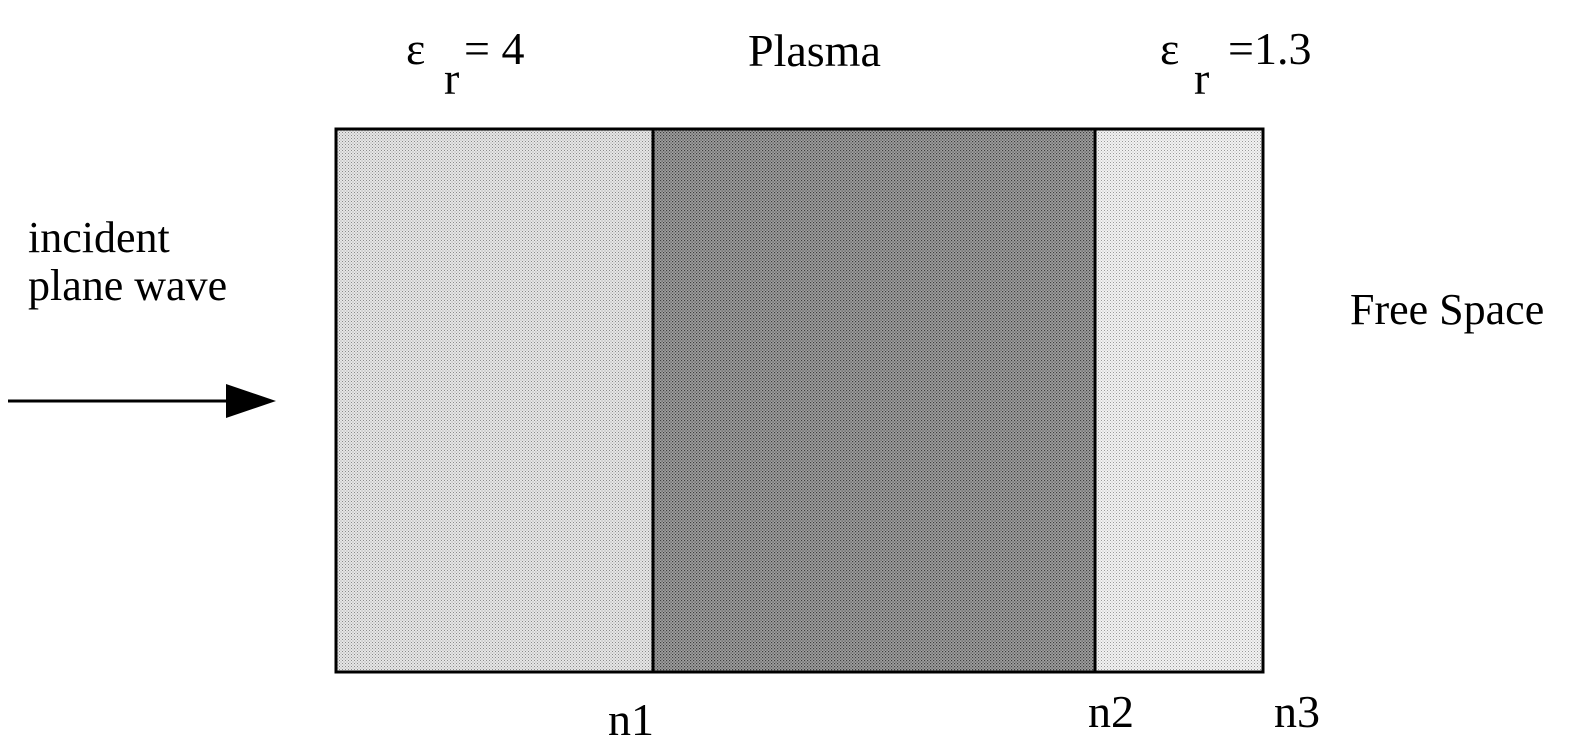 Image resolution: width=1587 pixels, height=754 pixels. Describe the element at coordinates (494, 400) in the screenshot. I see `dielectric-layer-left` at that location.